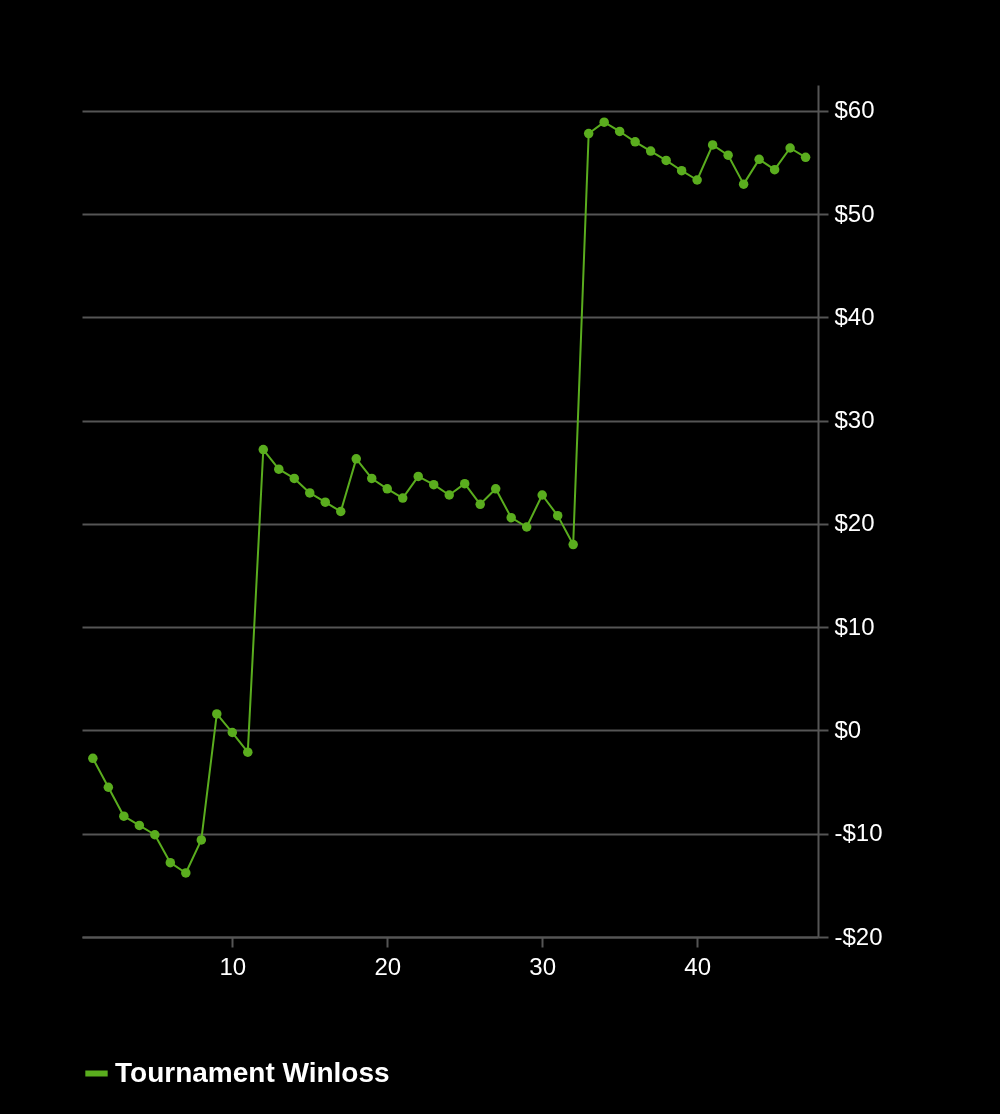 The height and width of the screenshot is (1114, 1000). Describe the element at coordinates (388, 966) in the screenshot. I see `x-tick-label: 20` at that location.